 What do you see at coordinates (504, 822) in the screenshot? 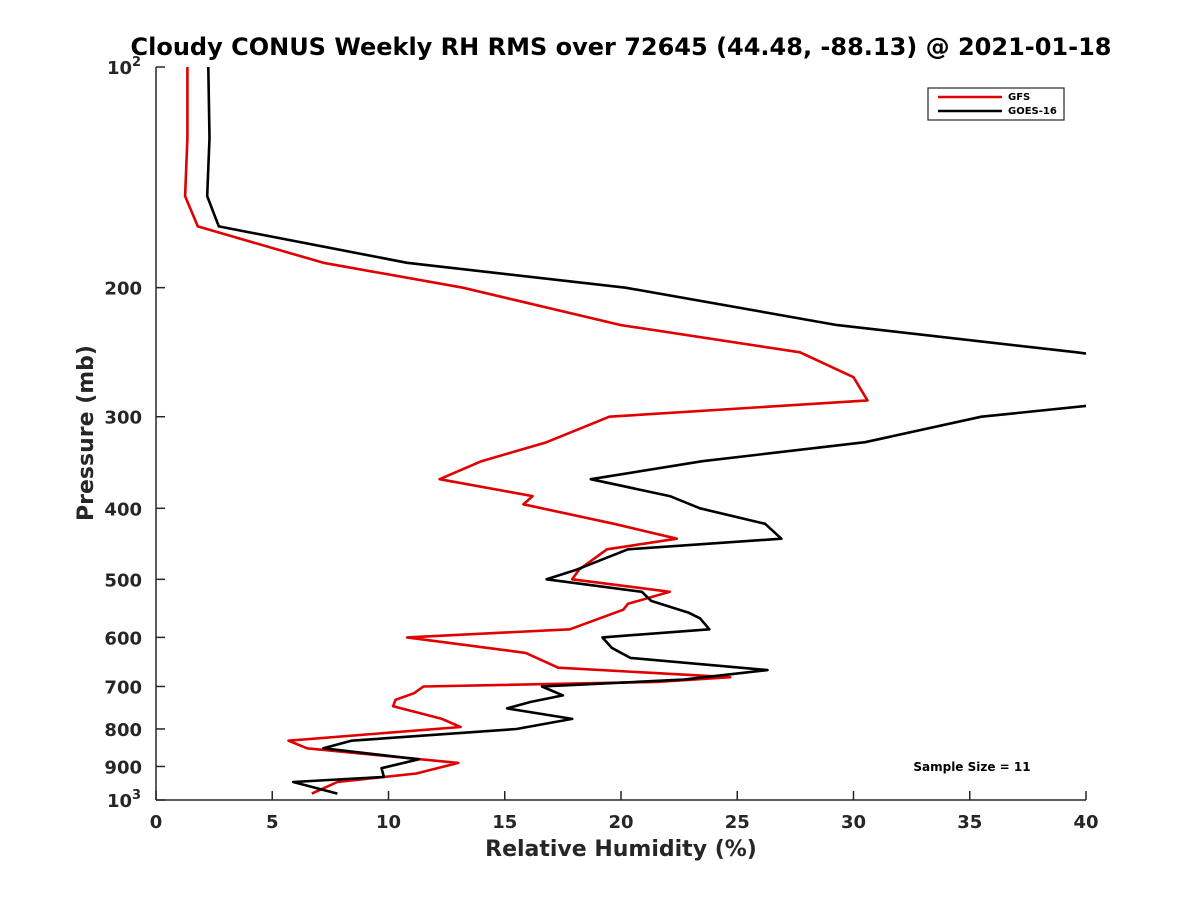
I see `x-tick-label: 15` at bounding box center [504, 822].